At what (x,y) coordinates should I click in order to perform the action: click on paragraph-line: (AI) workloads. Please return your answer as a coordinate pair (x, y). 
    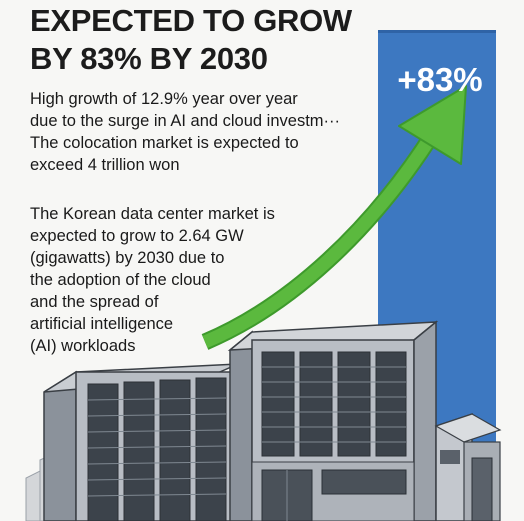
    Looking at the image, I should click on (83, 346).